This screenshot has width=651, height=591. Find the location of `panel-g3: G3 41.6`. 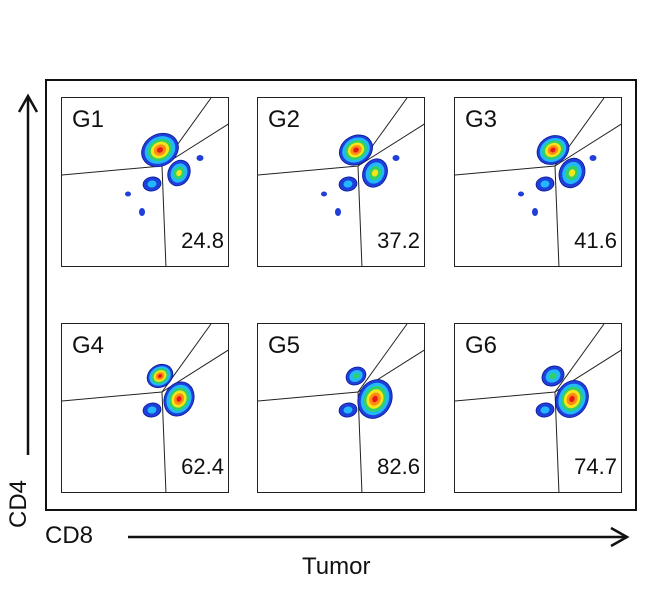

panel-g3: G3 41.6 is located at coordinates (538, 182).